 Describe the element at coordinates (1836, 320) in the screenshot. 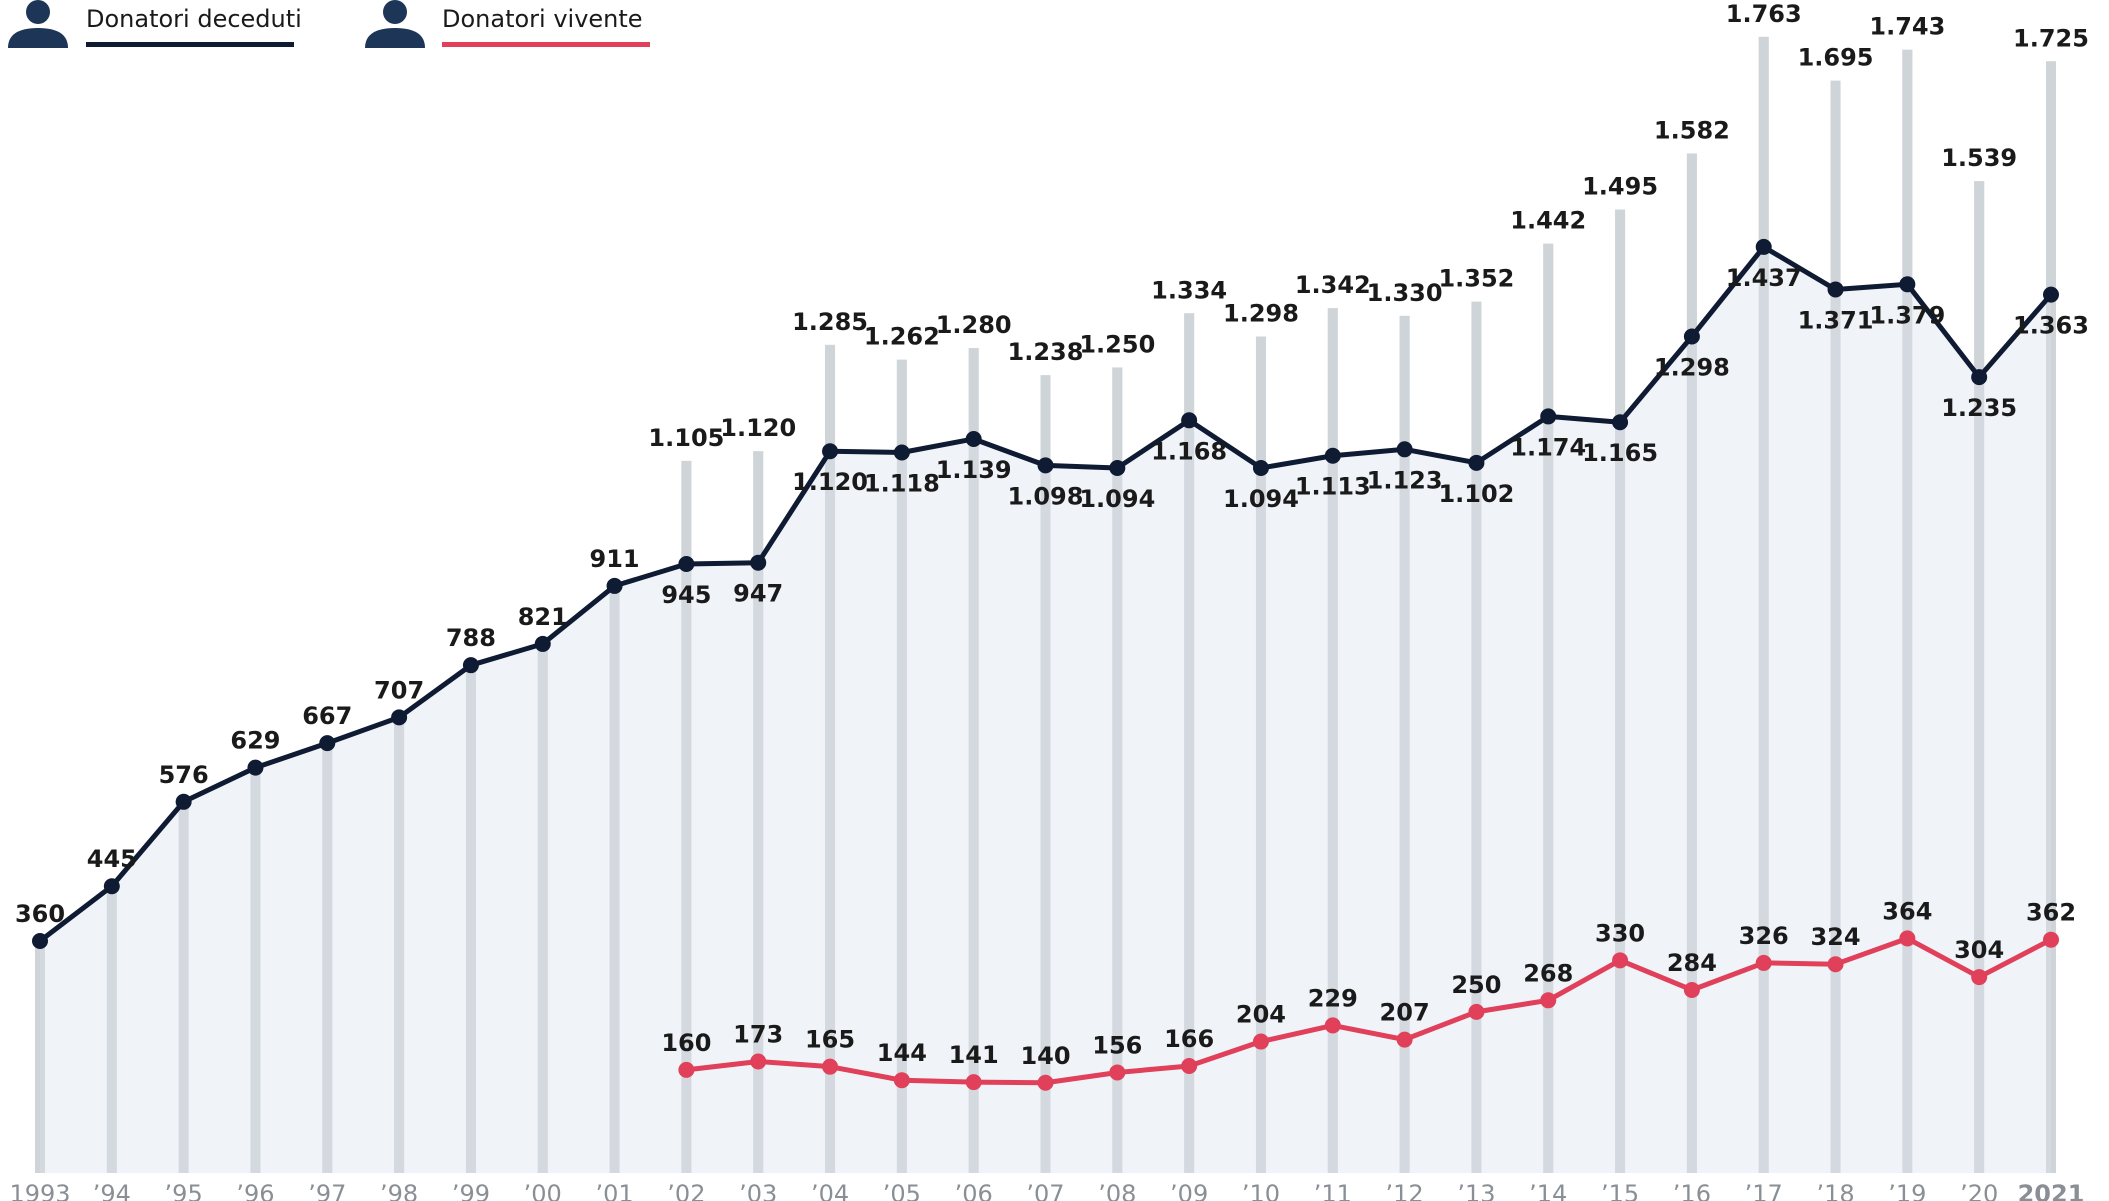

I see `data-label: 1.371` at that location.